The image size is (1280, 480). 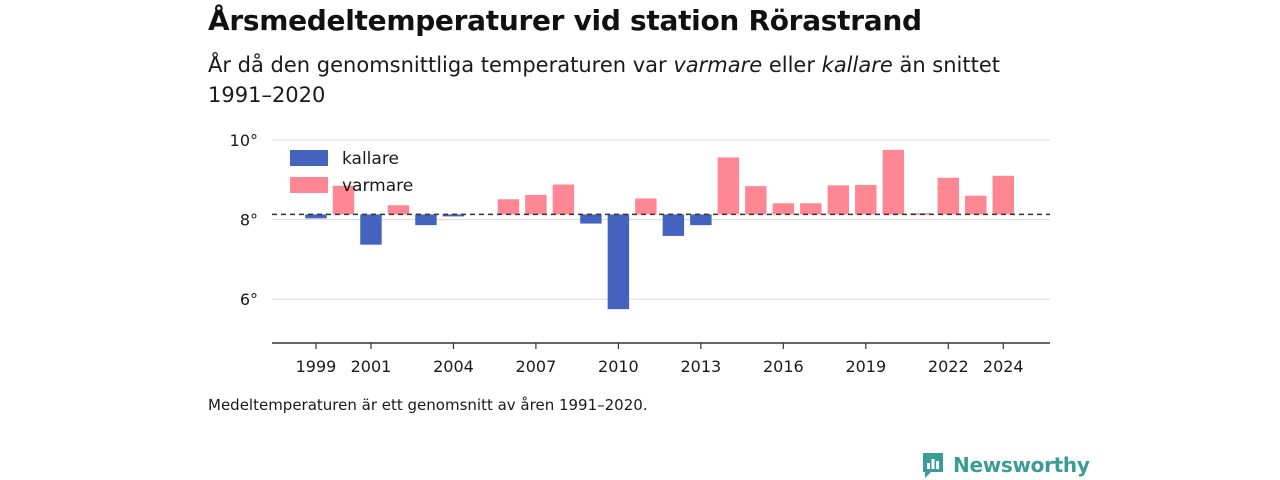 What do you see at coordinates (618, 366) in the screenshot?
I see `x-tick-label: 2010` at bounding box center [618, 366].